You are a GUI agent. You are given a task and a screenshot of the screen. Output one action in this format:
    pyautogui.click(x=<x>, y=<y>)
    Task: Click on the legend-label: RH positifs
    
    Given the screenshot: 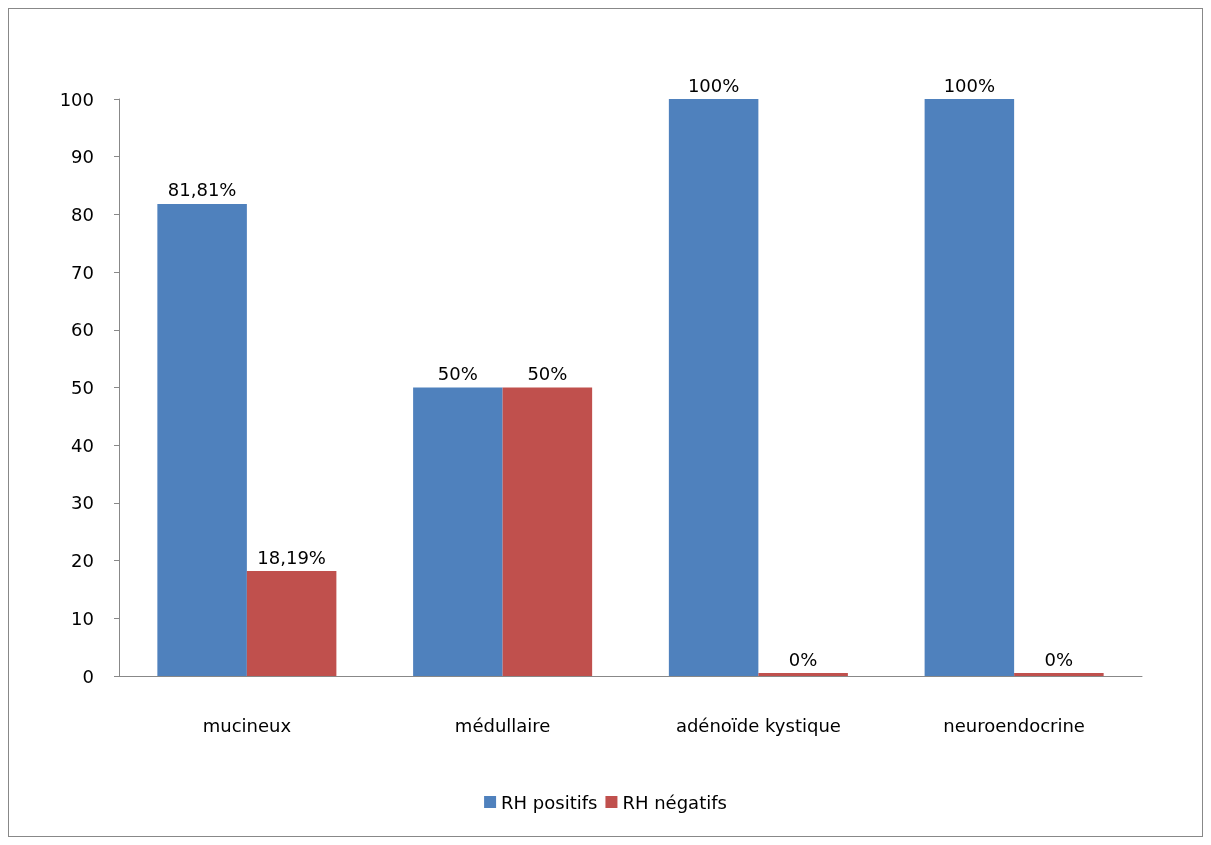 What is the action you would take?
    pyautogui.click(x=549, y=802)
    